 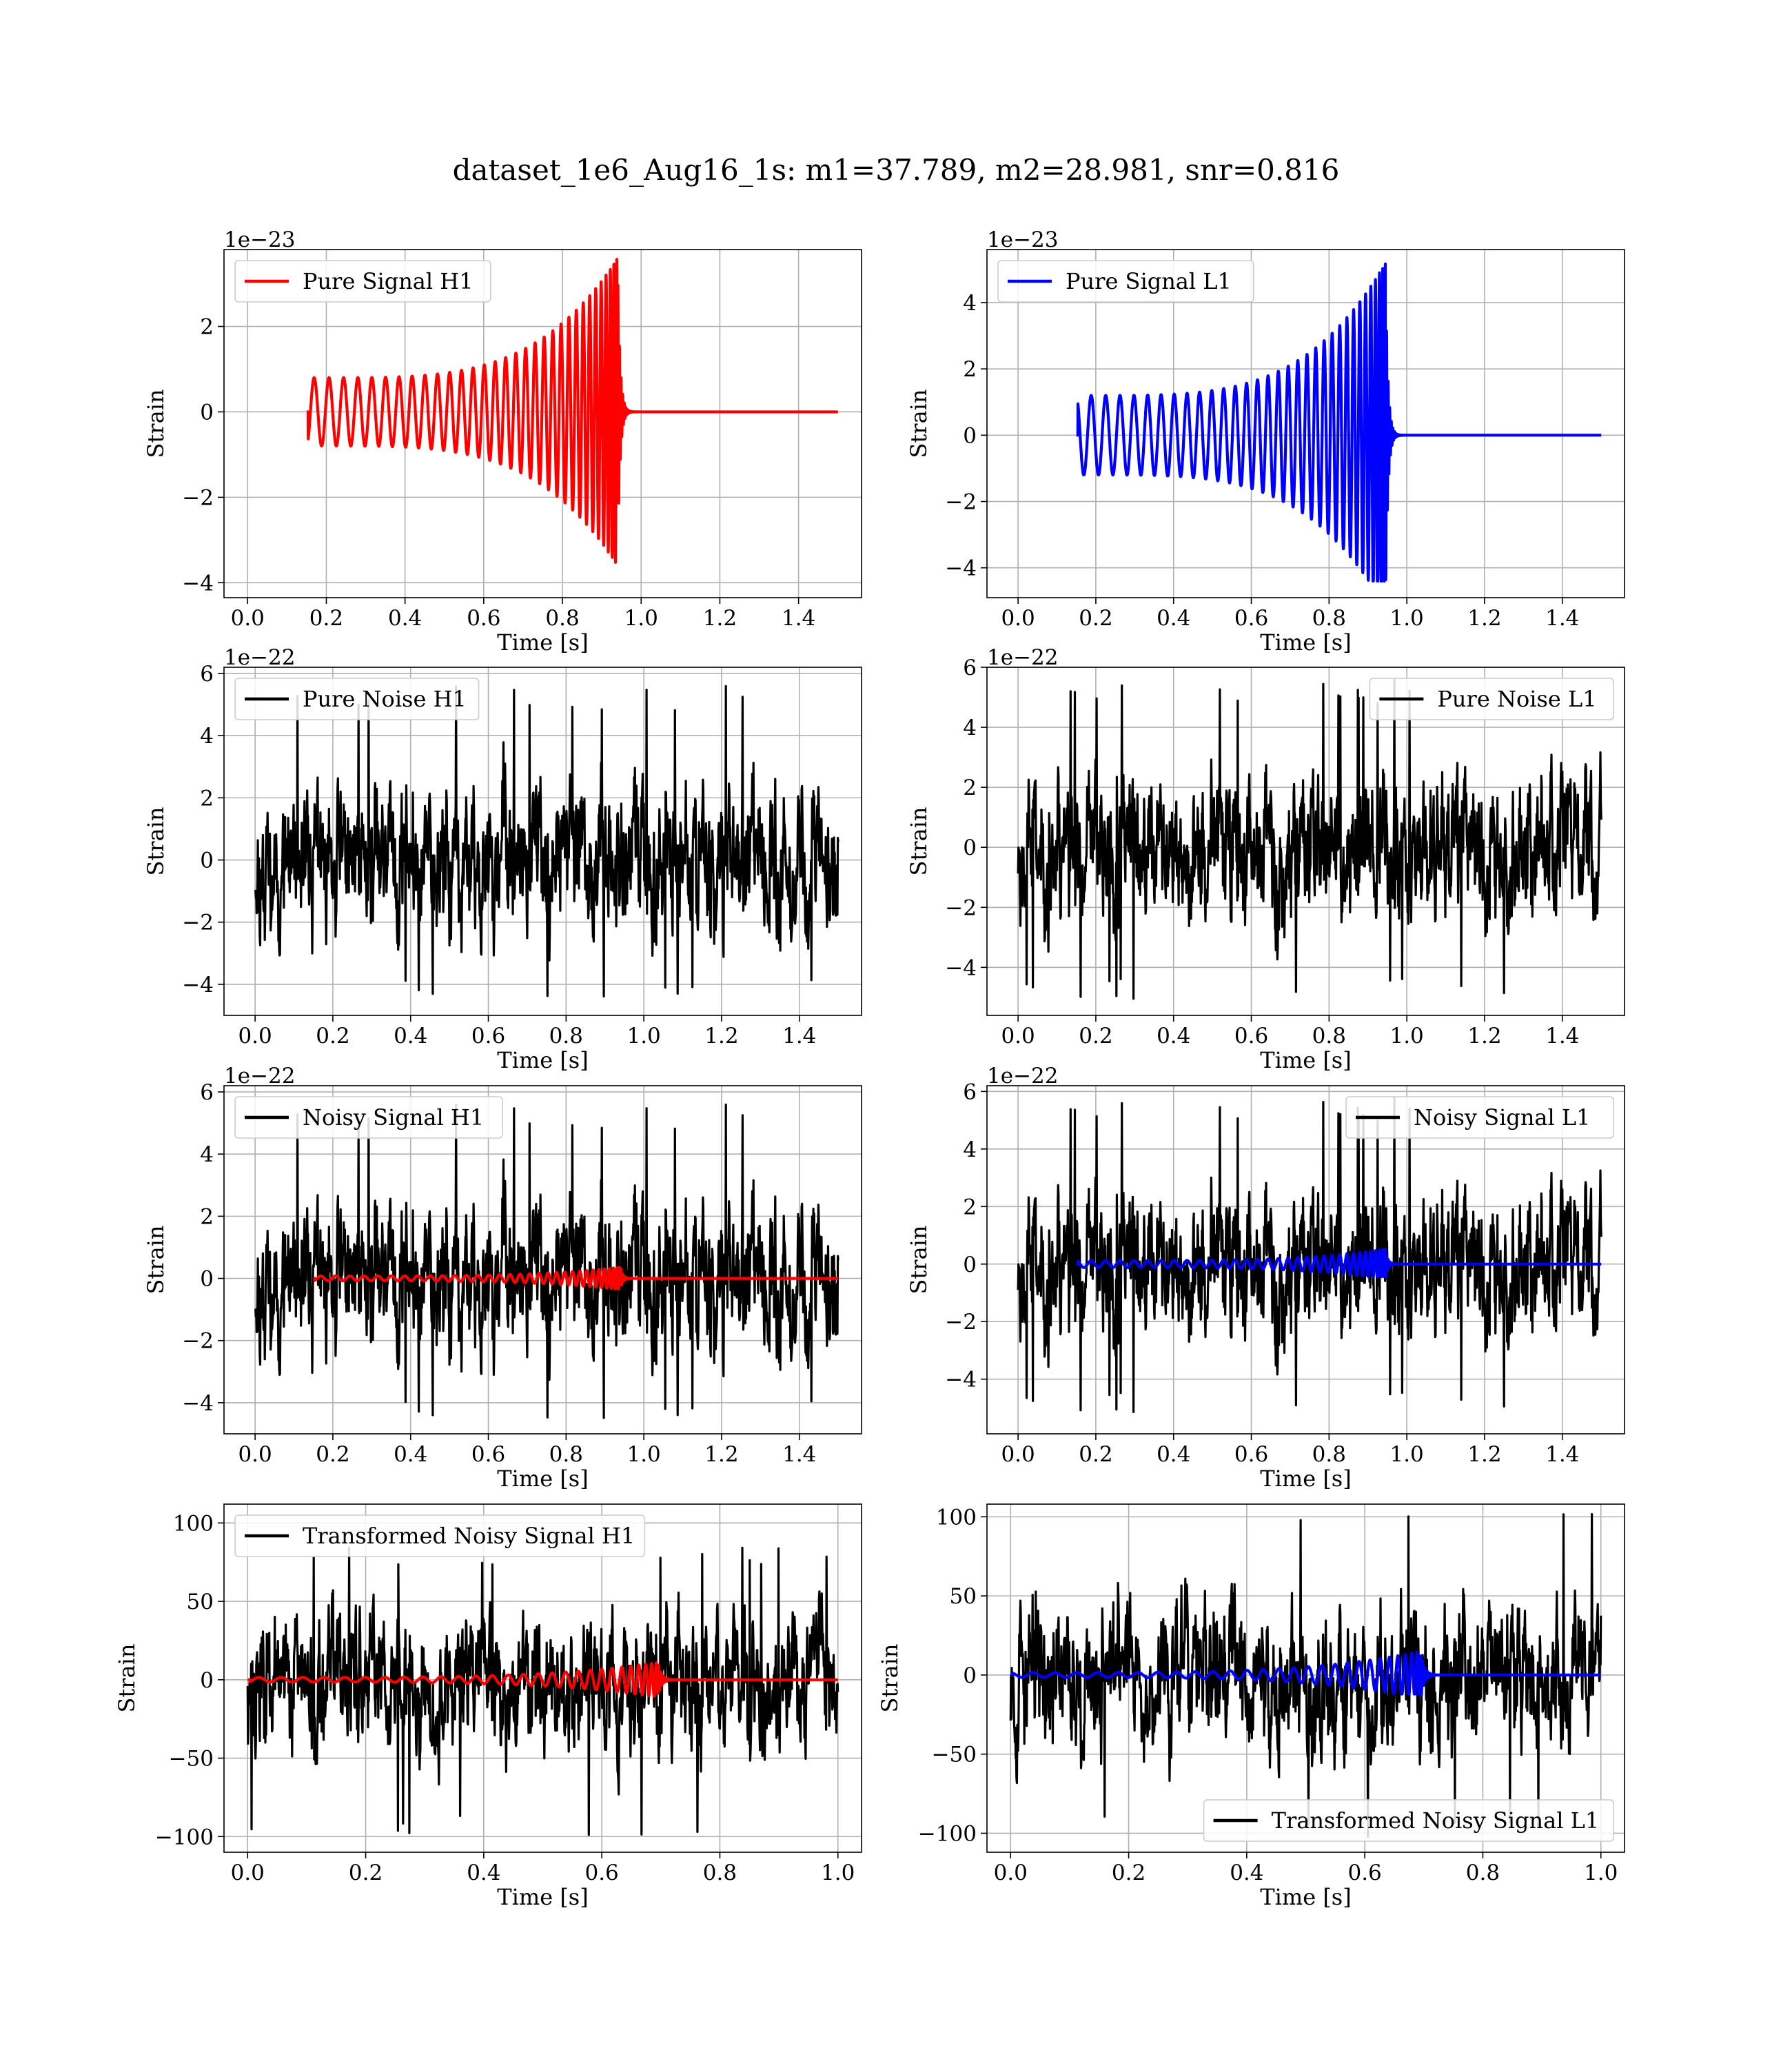 What do you see at coordinates (194, 1524) in the screenshot?
I see `y-tick-label: 100` at bounding box center [194, 1524].